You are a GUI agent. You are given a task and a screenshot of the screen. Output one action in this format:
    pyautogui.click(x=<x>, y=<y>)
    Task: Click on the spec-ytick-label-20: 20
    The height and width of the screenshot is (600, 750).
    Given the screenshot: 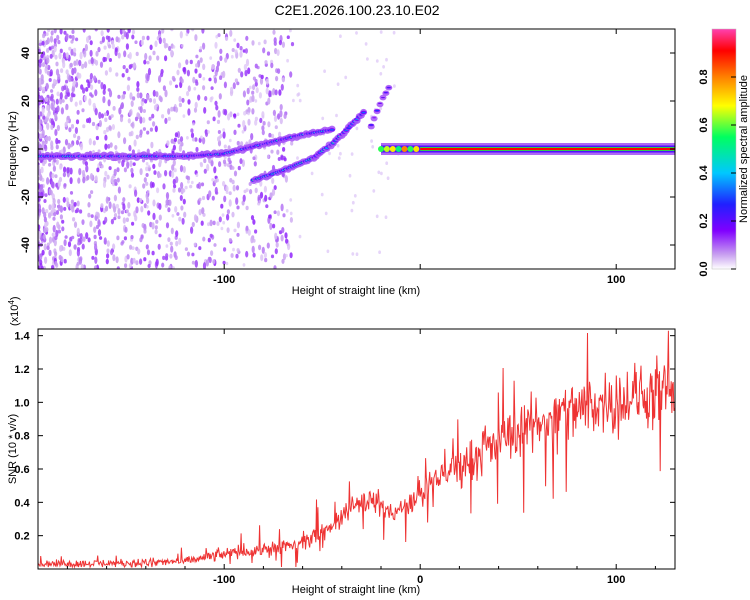 What is the action you would take?
    pyautogui.click(x=26, y=101)
    